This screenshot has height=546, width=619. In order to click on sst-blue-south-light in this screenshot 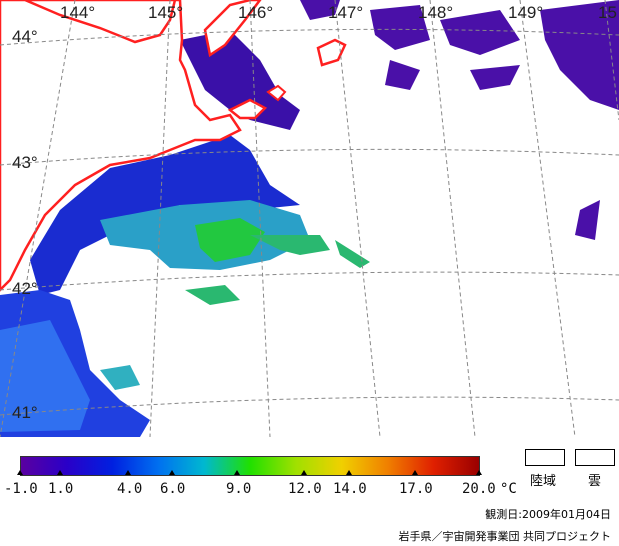, I will do `click(45, 376)`.